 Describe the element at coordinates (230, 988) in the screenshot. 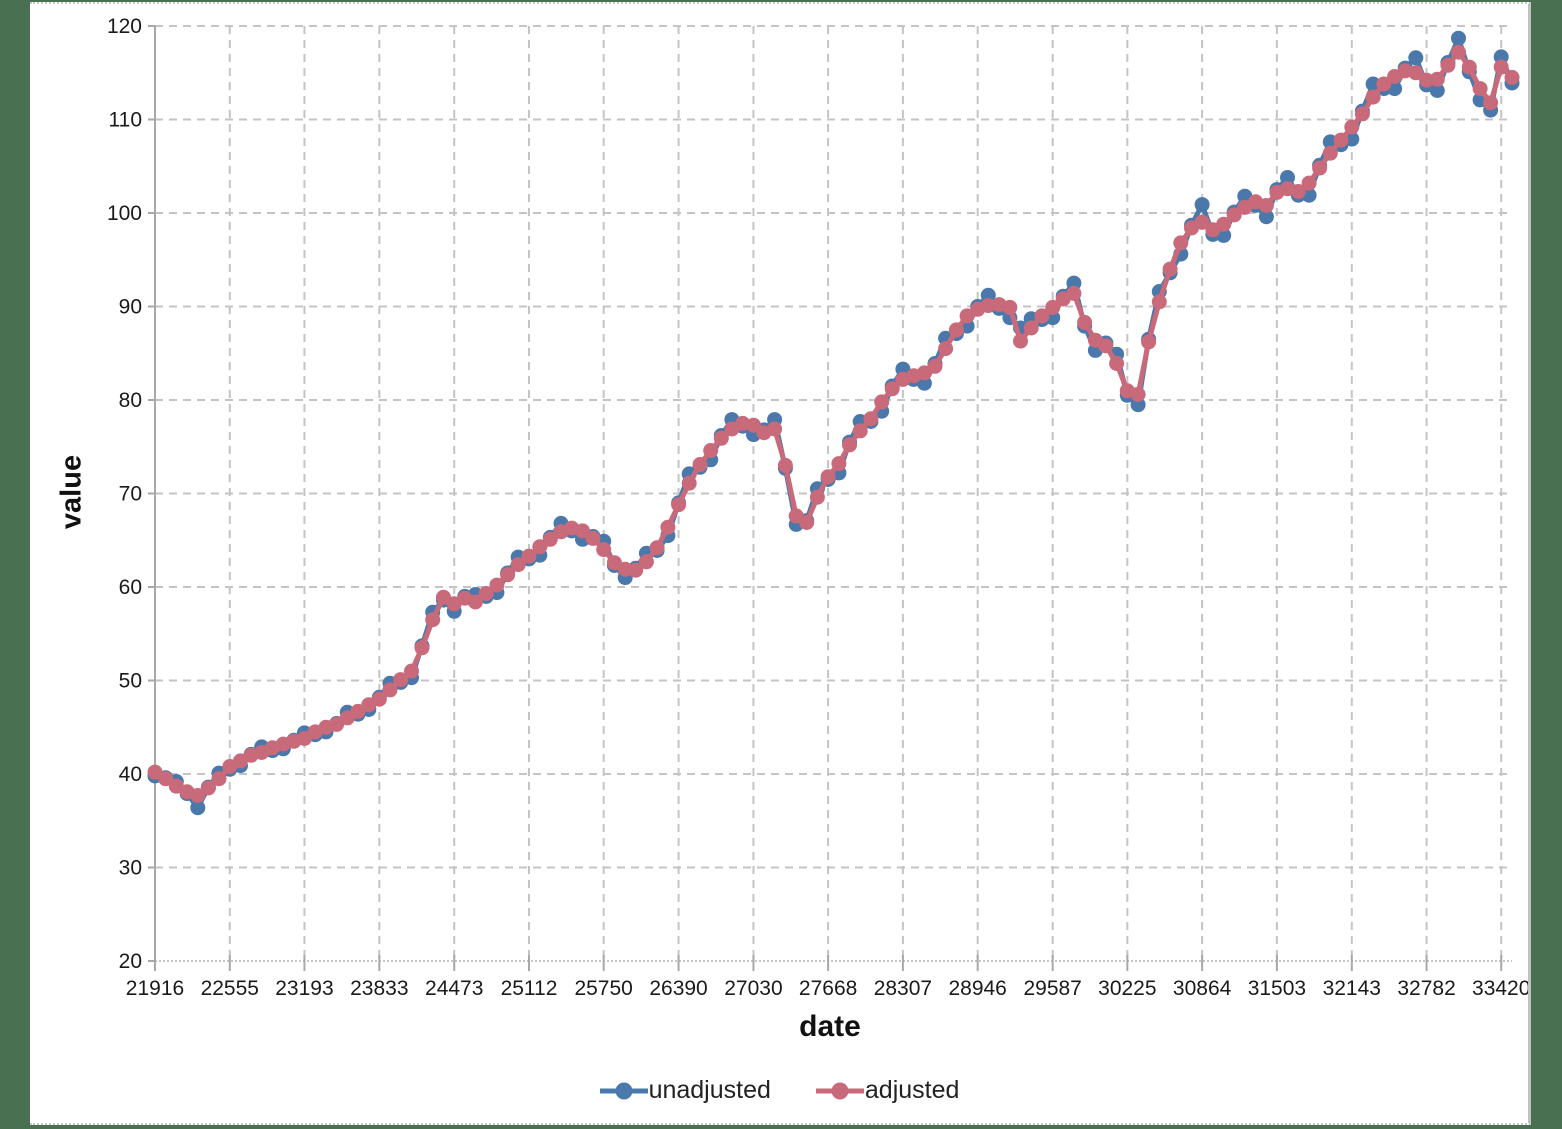

I see `svg-text: 22555` at that location.